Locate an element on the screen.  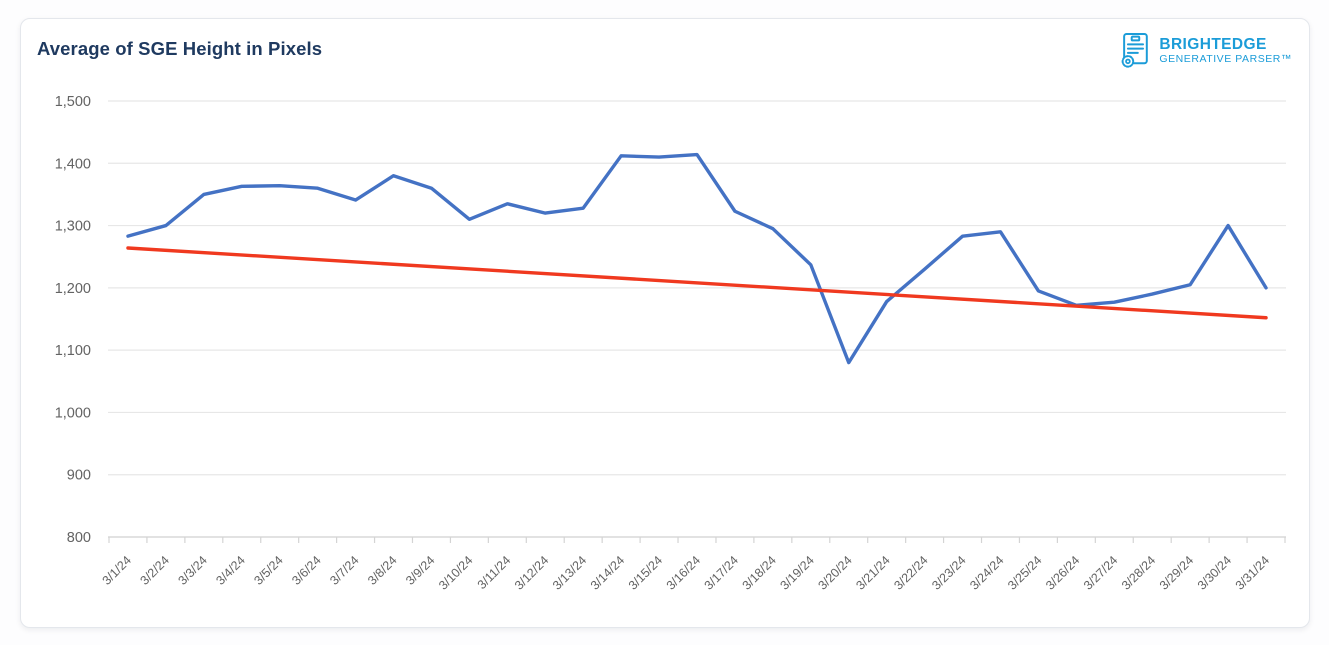
x-axis-label: 3/2/24 is located at coordinates (155, 570).